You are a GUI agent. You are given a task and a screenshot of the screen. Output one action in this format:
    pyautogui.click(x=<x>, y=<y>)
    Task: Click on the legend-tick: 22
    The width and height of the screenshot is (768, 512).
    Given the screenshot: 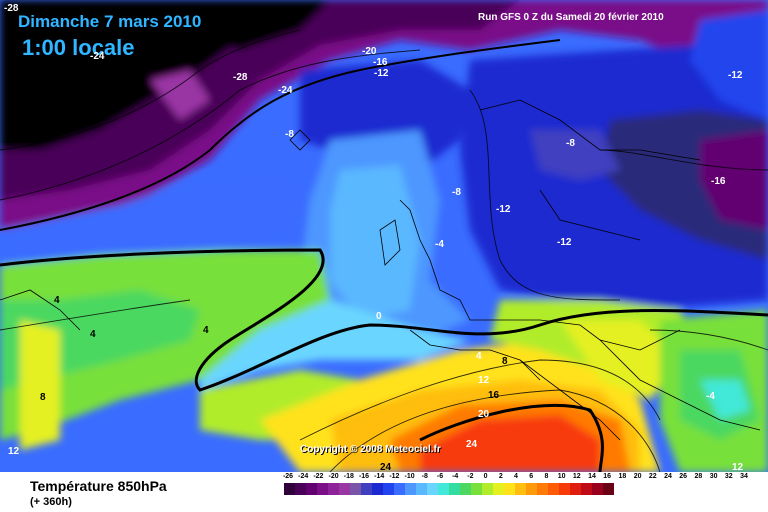 What is the action you would take?
    pyautogui.click(x=652, y=476)
    